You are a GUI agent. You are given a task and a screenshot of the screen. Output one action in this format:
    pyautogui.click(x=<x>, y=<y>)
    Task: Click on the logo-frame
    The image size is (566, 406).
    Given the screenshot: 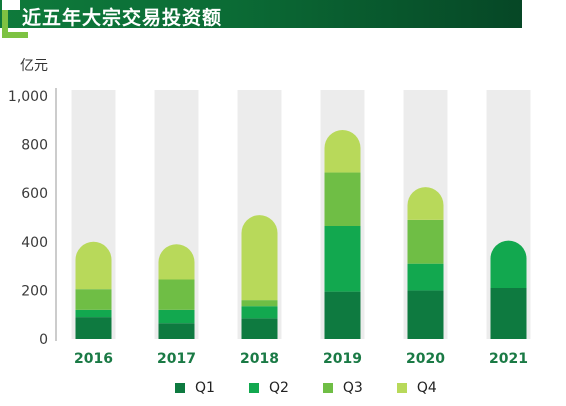 What is the action you would take?
    pyautogui.click(x=14, y=19)
    